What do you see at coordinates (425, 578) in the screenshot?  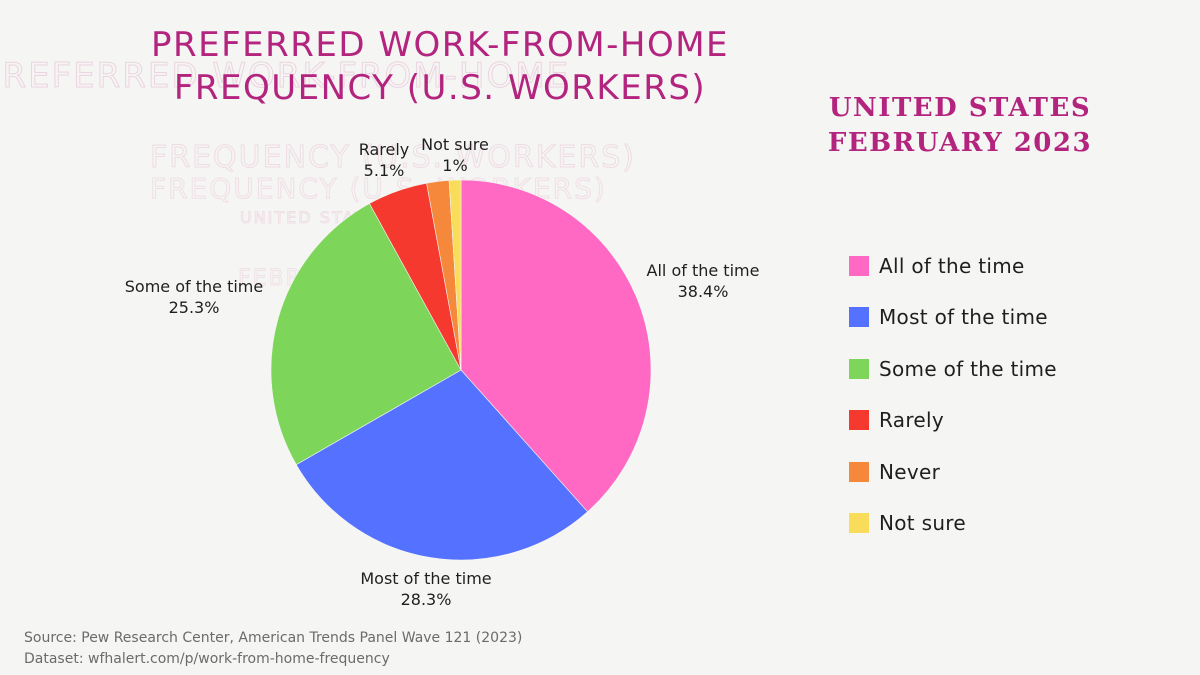 I see `slice-label-name: Most of the time` at bounding box center [425, 578].